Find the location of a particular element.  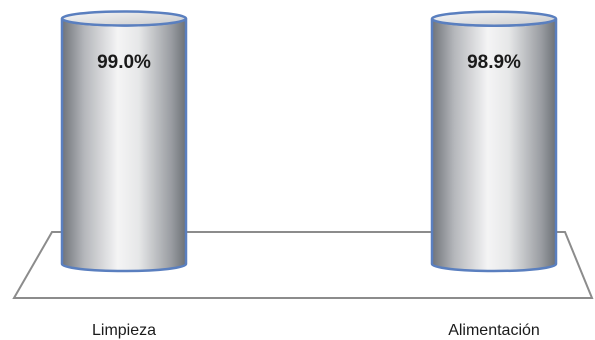

value-labels-group: 99.0% 98.9% is located at coordinates (309, 62).